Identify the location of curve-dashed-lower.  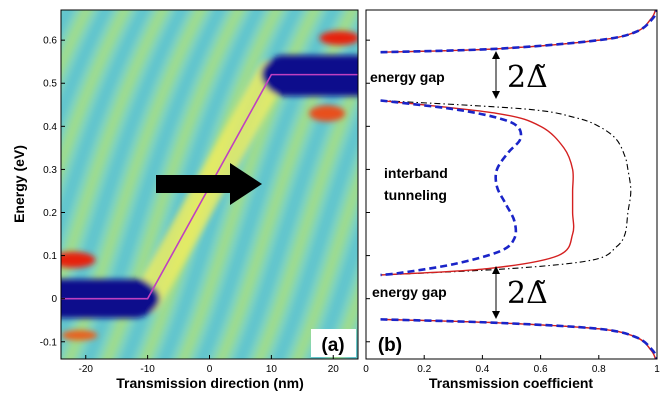
(518, 338).